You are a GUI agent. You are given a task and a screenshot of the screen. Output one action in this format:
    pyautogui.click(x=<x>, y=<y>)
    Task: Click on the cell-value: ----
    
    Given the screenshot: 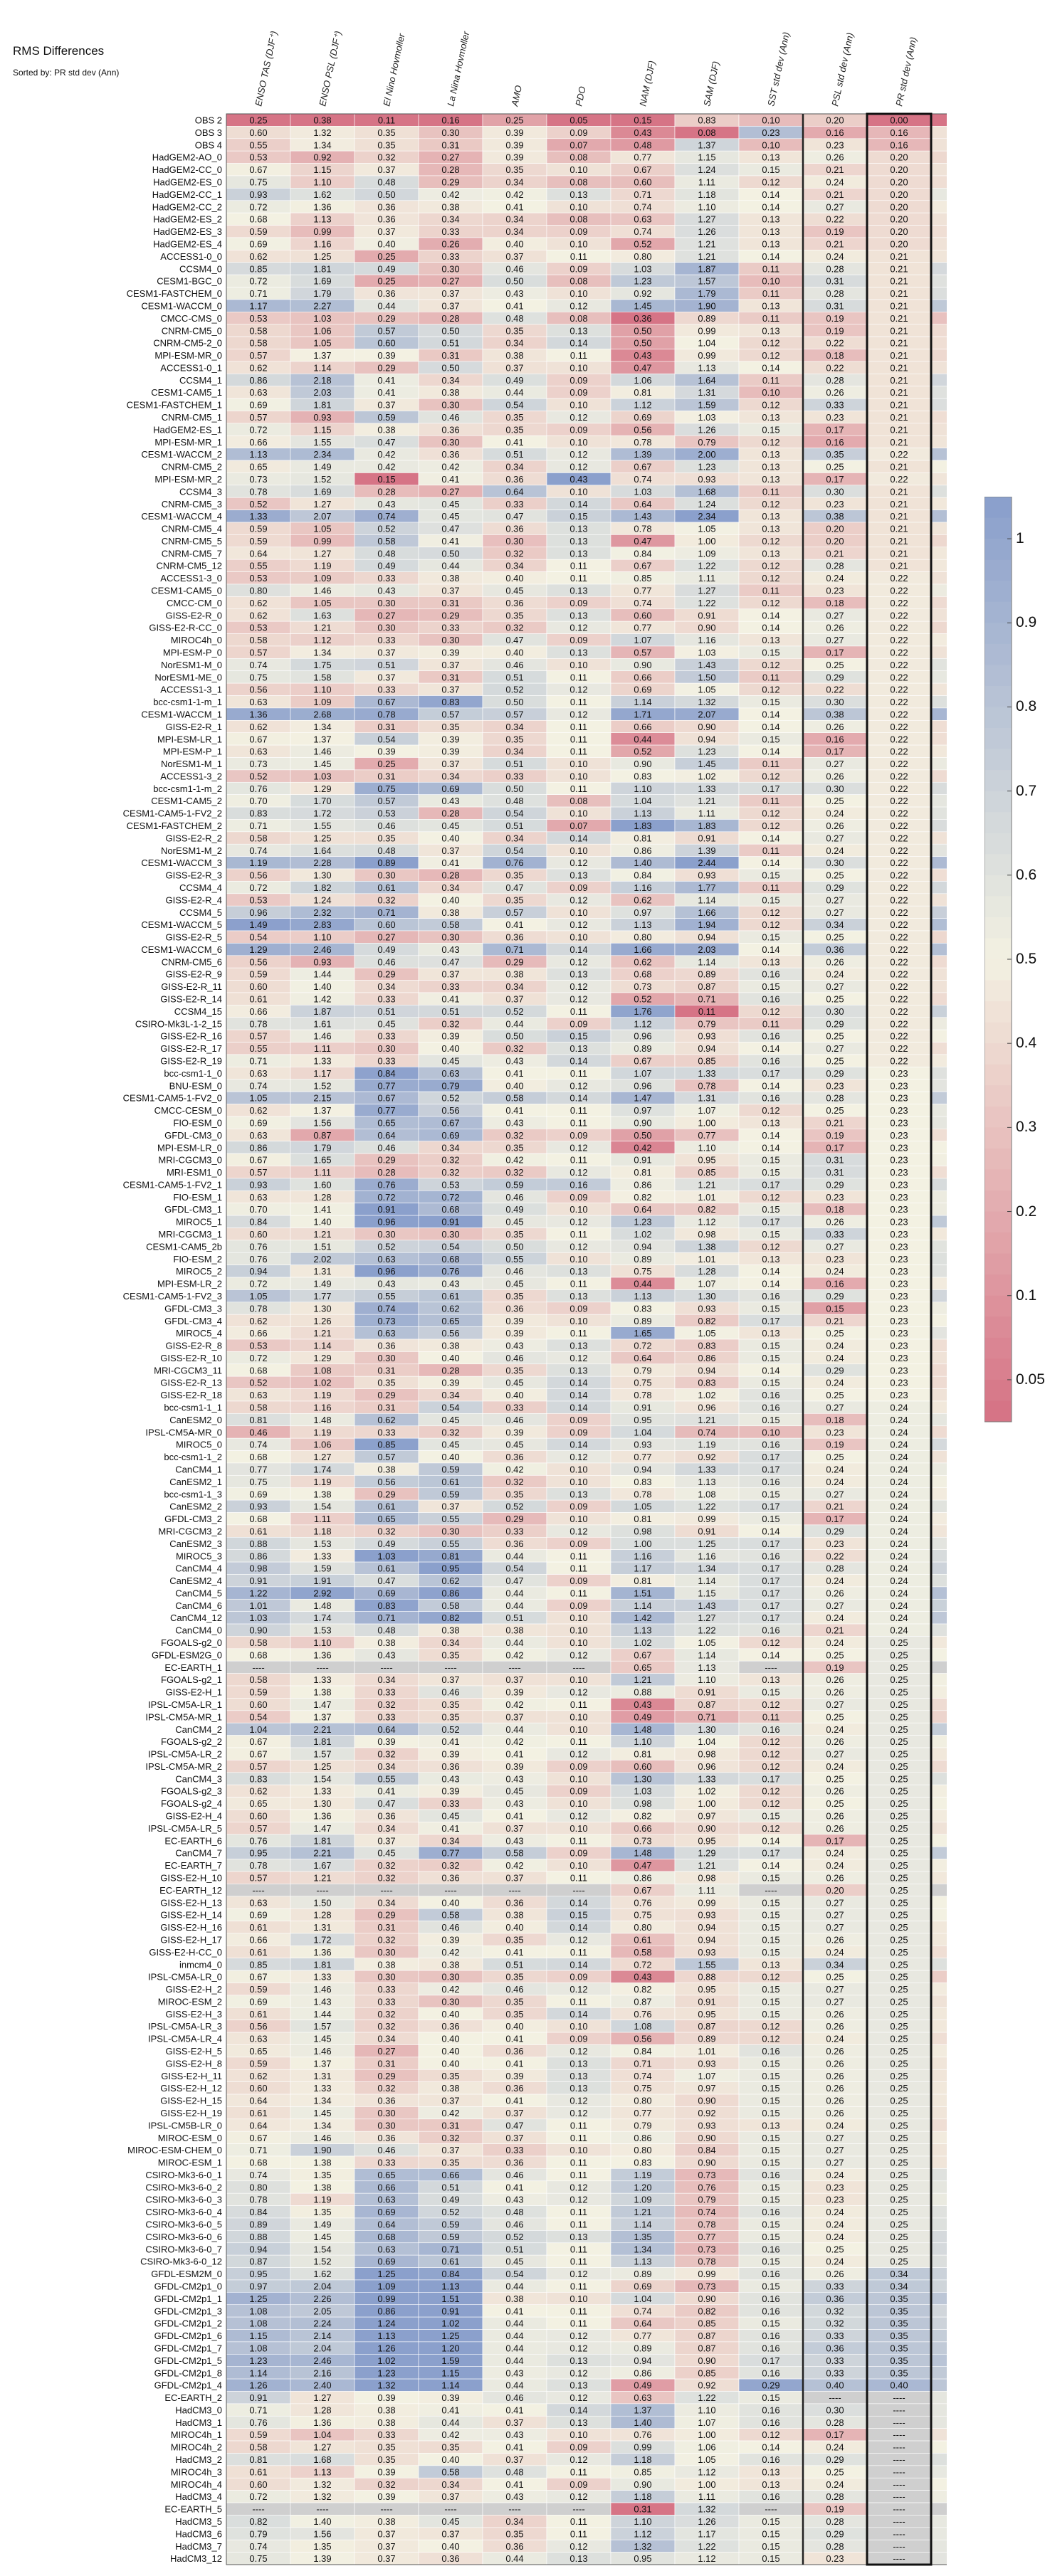 What is the action you would take?
    pyautogui.click(x=899, y=2509)
    